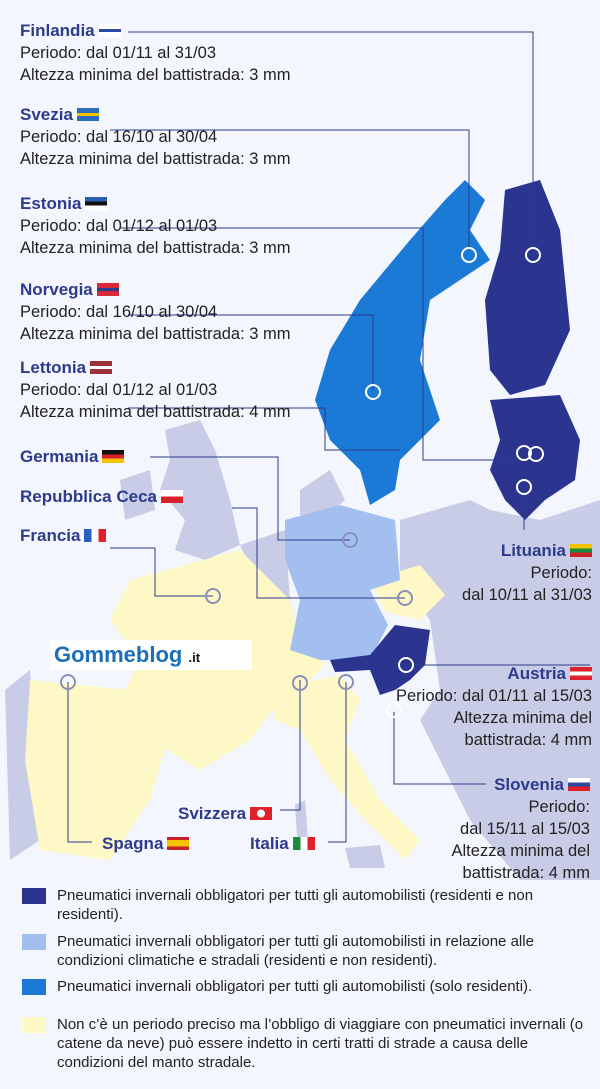  I want to click on islands-region, so click(340, 834).